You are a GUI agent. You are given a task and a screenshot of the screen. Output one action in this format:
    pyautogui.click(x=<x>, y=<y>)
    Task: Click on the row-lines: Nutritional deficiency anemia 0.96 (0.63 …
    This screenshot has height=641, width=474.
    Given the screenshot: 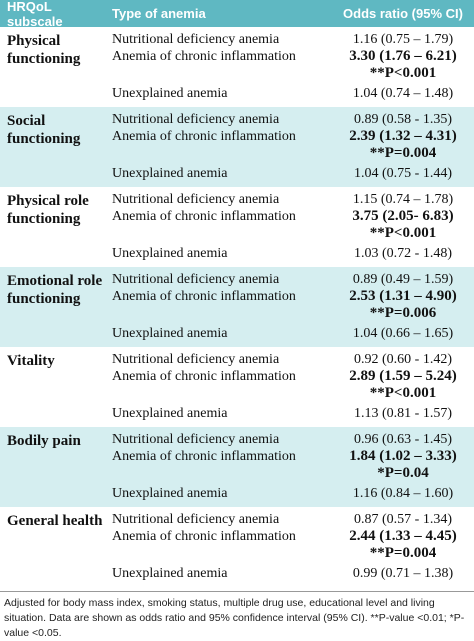 What is the action you would take?
    pyautogui.click(x=292, y=466)
    